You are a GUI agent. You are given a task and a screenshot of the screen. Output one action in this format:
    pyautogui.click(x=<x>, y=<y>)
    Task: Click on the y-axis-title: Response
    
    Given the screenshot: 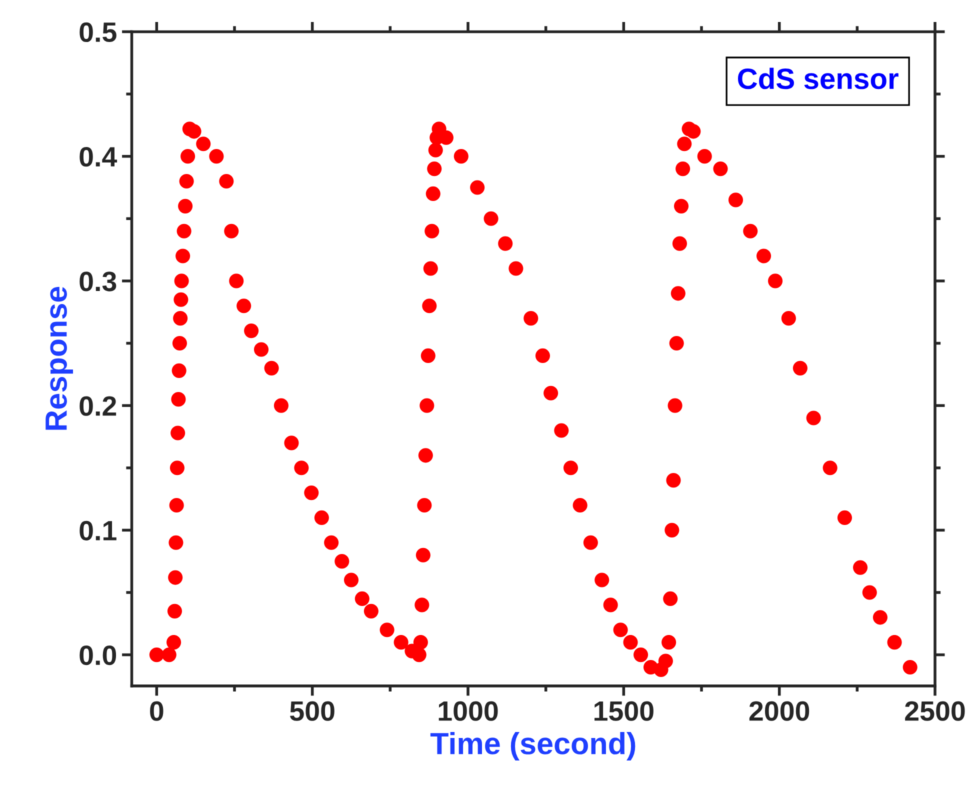 What is the action you would take?
    pyautogui.click(x=60, y=358)
    